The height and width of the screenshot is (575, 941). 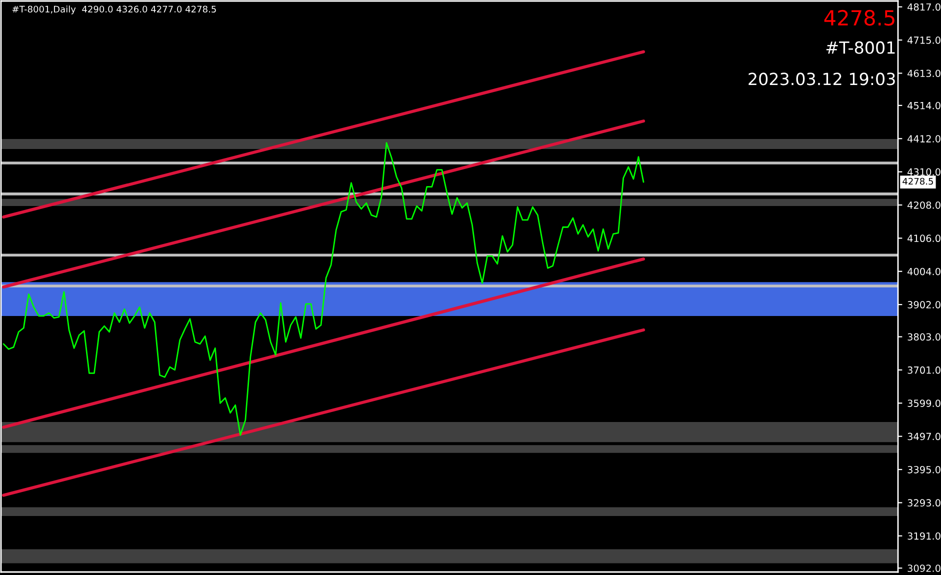 What do you see at coordinates (924, 205) in the screenshot?
I see `y-tick-label: 4208.0` at bounding box center [924, 205].